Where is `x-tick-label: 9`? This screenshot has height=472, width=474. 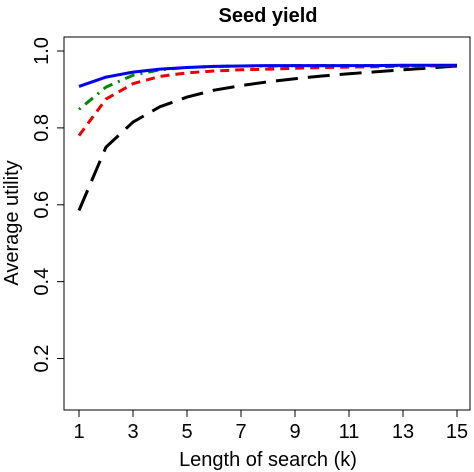 x-tick-label: 9 is located at coordinates (294, 432).